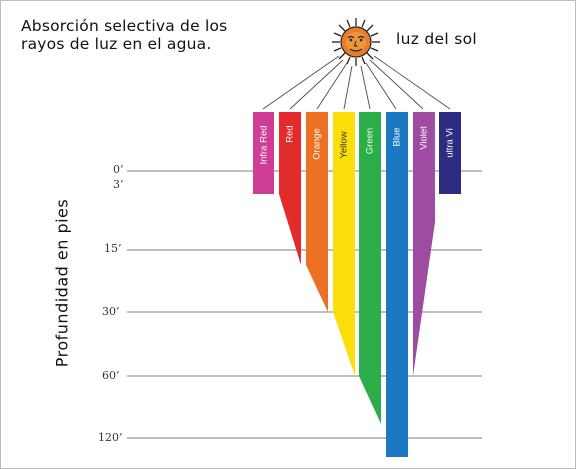 Image resolution: width=576 pixels, height=469 pixels. Describe the element at coordinates (370, 141) in the screenshot. I see `band-label-green: Green` at that location.